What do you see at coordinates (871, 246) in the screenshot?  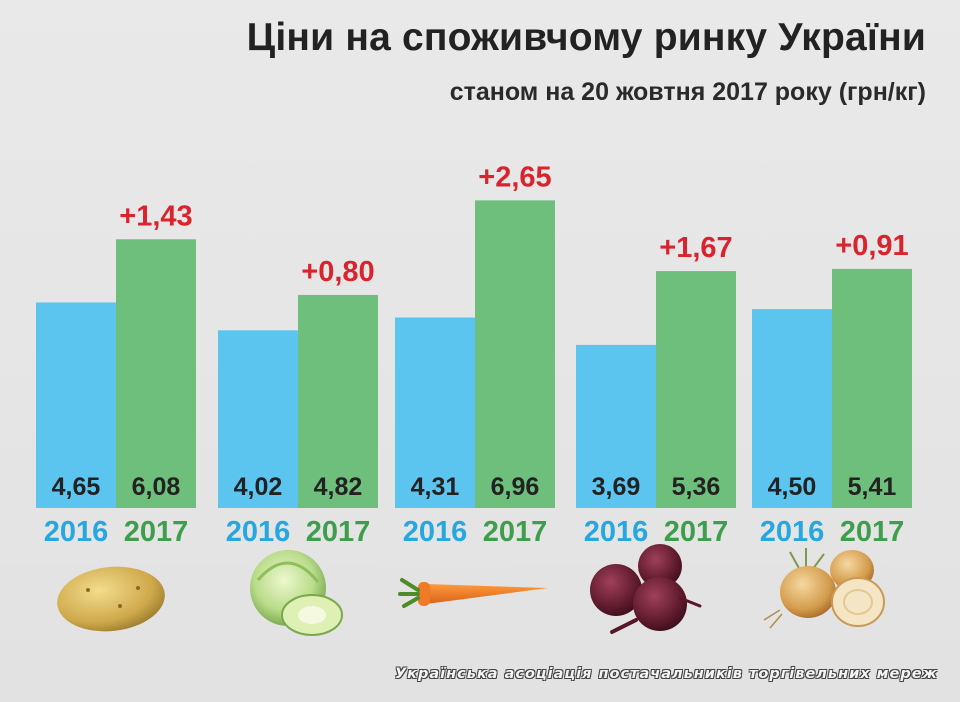 I see `price-difference: +0,91` at bounding box center [871, 246].